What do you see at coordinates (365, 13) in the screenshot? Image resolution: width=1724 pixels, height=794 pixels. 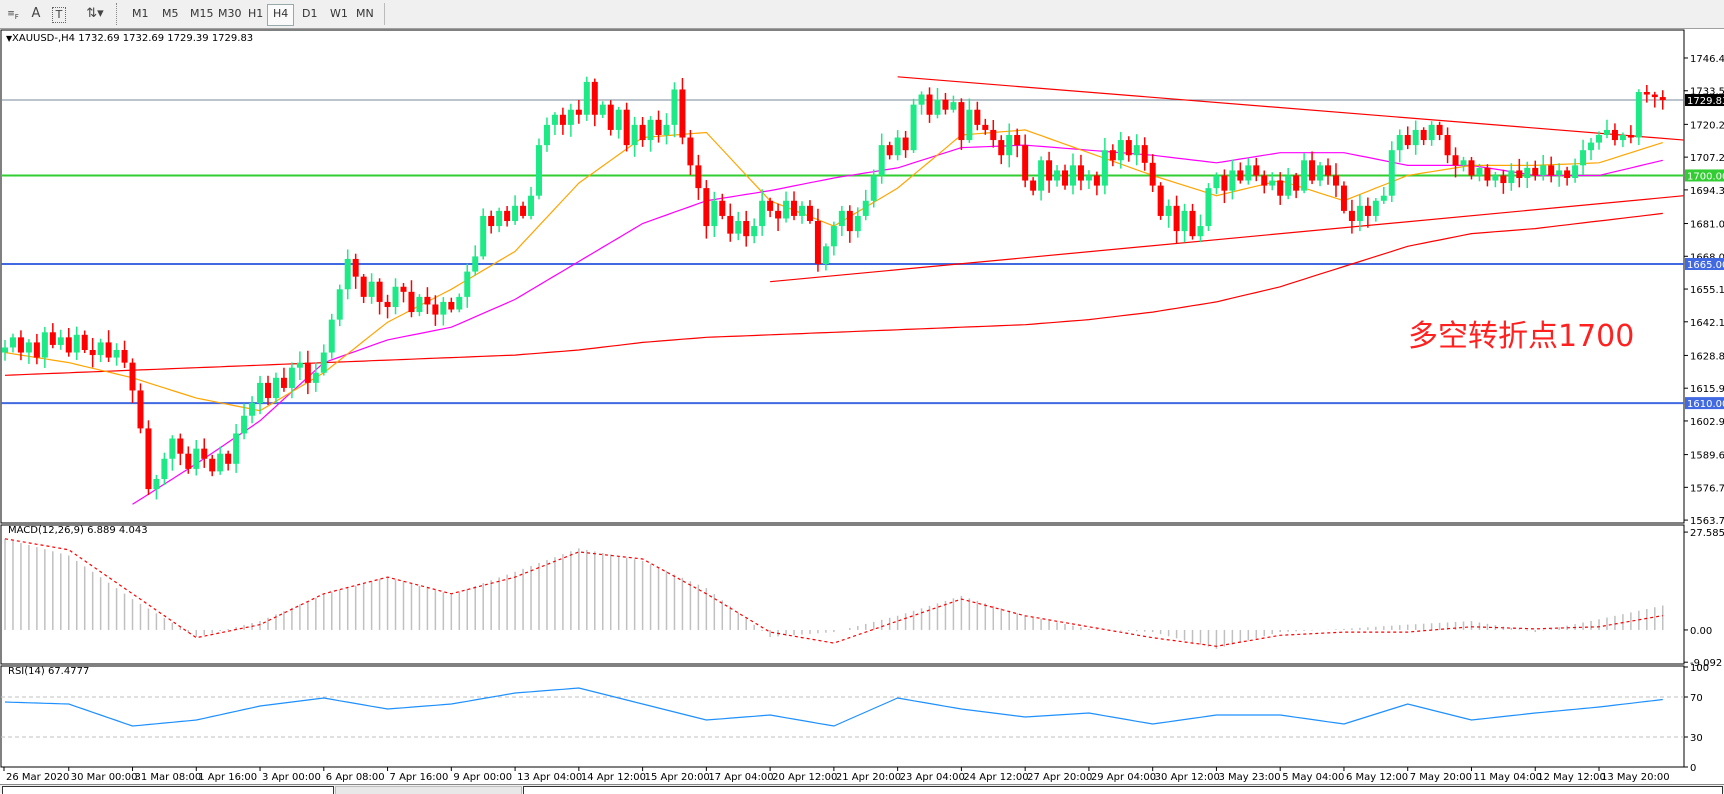 I see `timeframe-mn: MN` at bounding box center [365, 13].